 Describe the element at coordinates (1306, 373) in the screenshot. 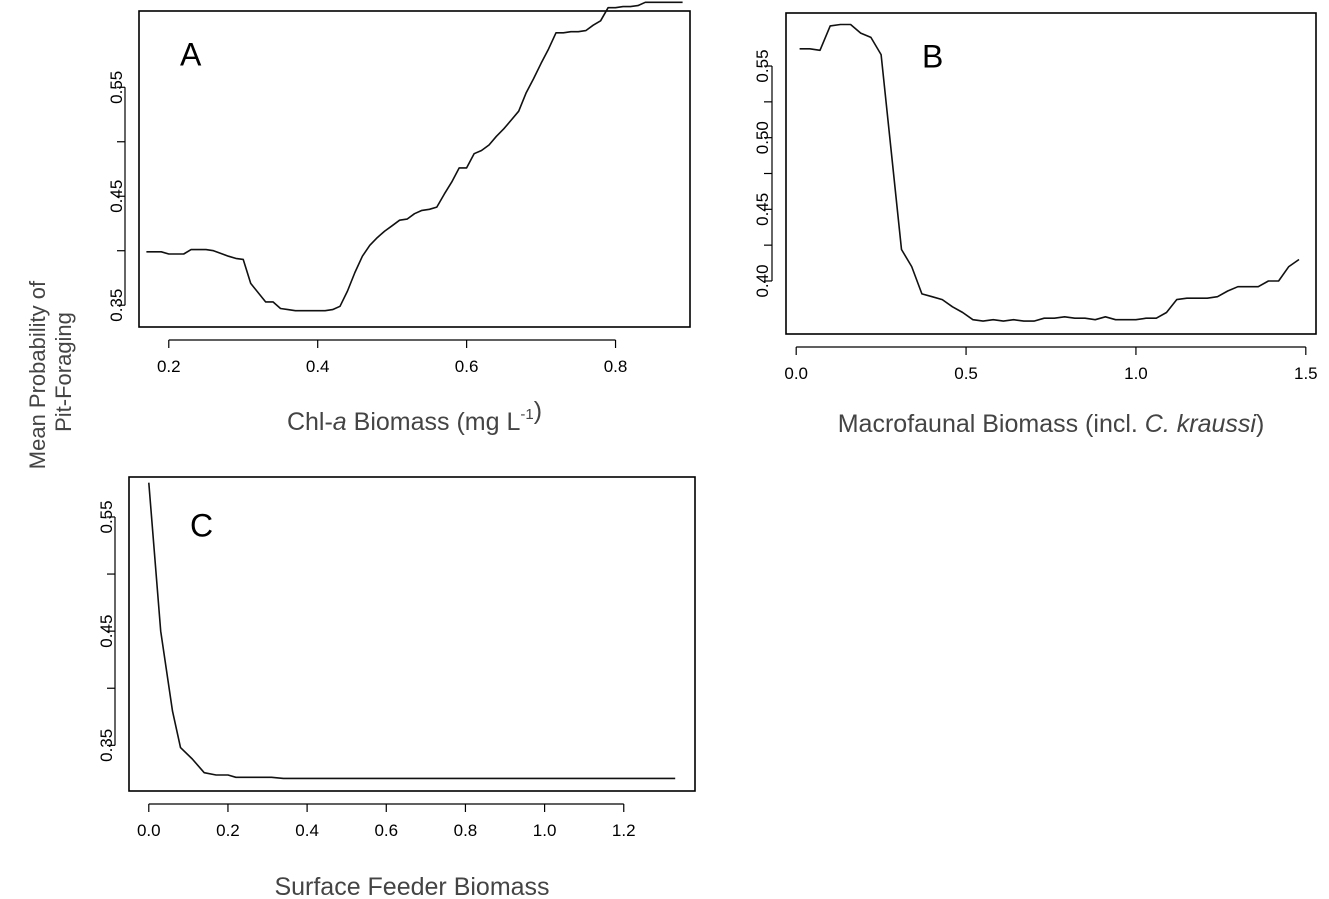

I see `x-tick-label-b: 1.5` at that location.